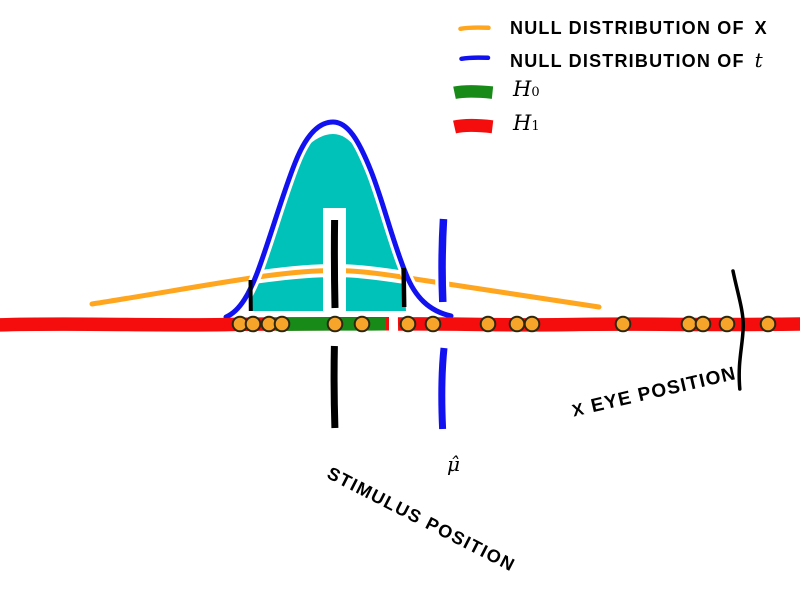 This screenshot has height=600, width=800. What do you see at coordinates (627, 28) in the screenshot?
I see `legend-label-xbar: NULL DISTRIBUTION OF` at bounding box center [627, 28].